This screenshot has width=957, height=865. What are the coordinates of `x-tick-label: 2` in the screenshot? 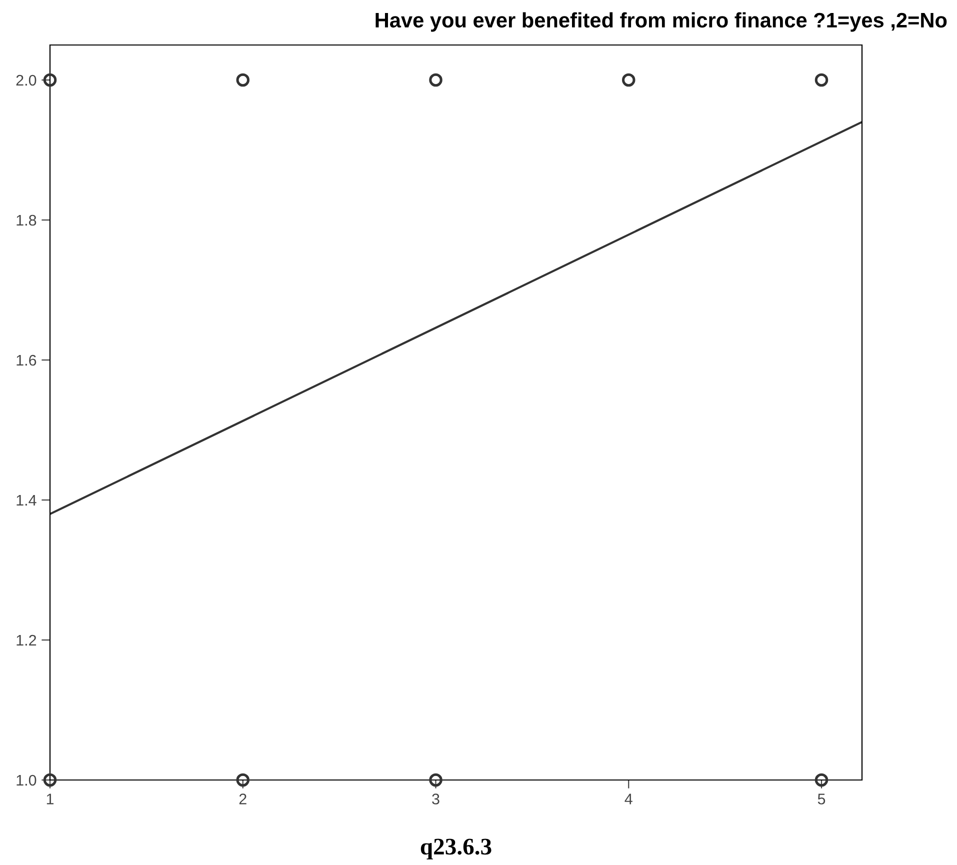 It's located at (242, 799).